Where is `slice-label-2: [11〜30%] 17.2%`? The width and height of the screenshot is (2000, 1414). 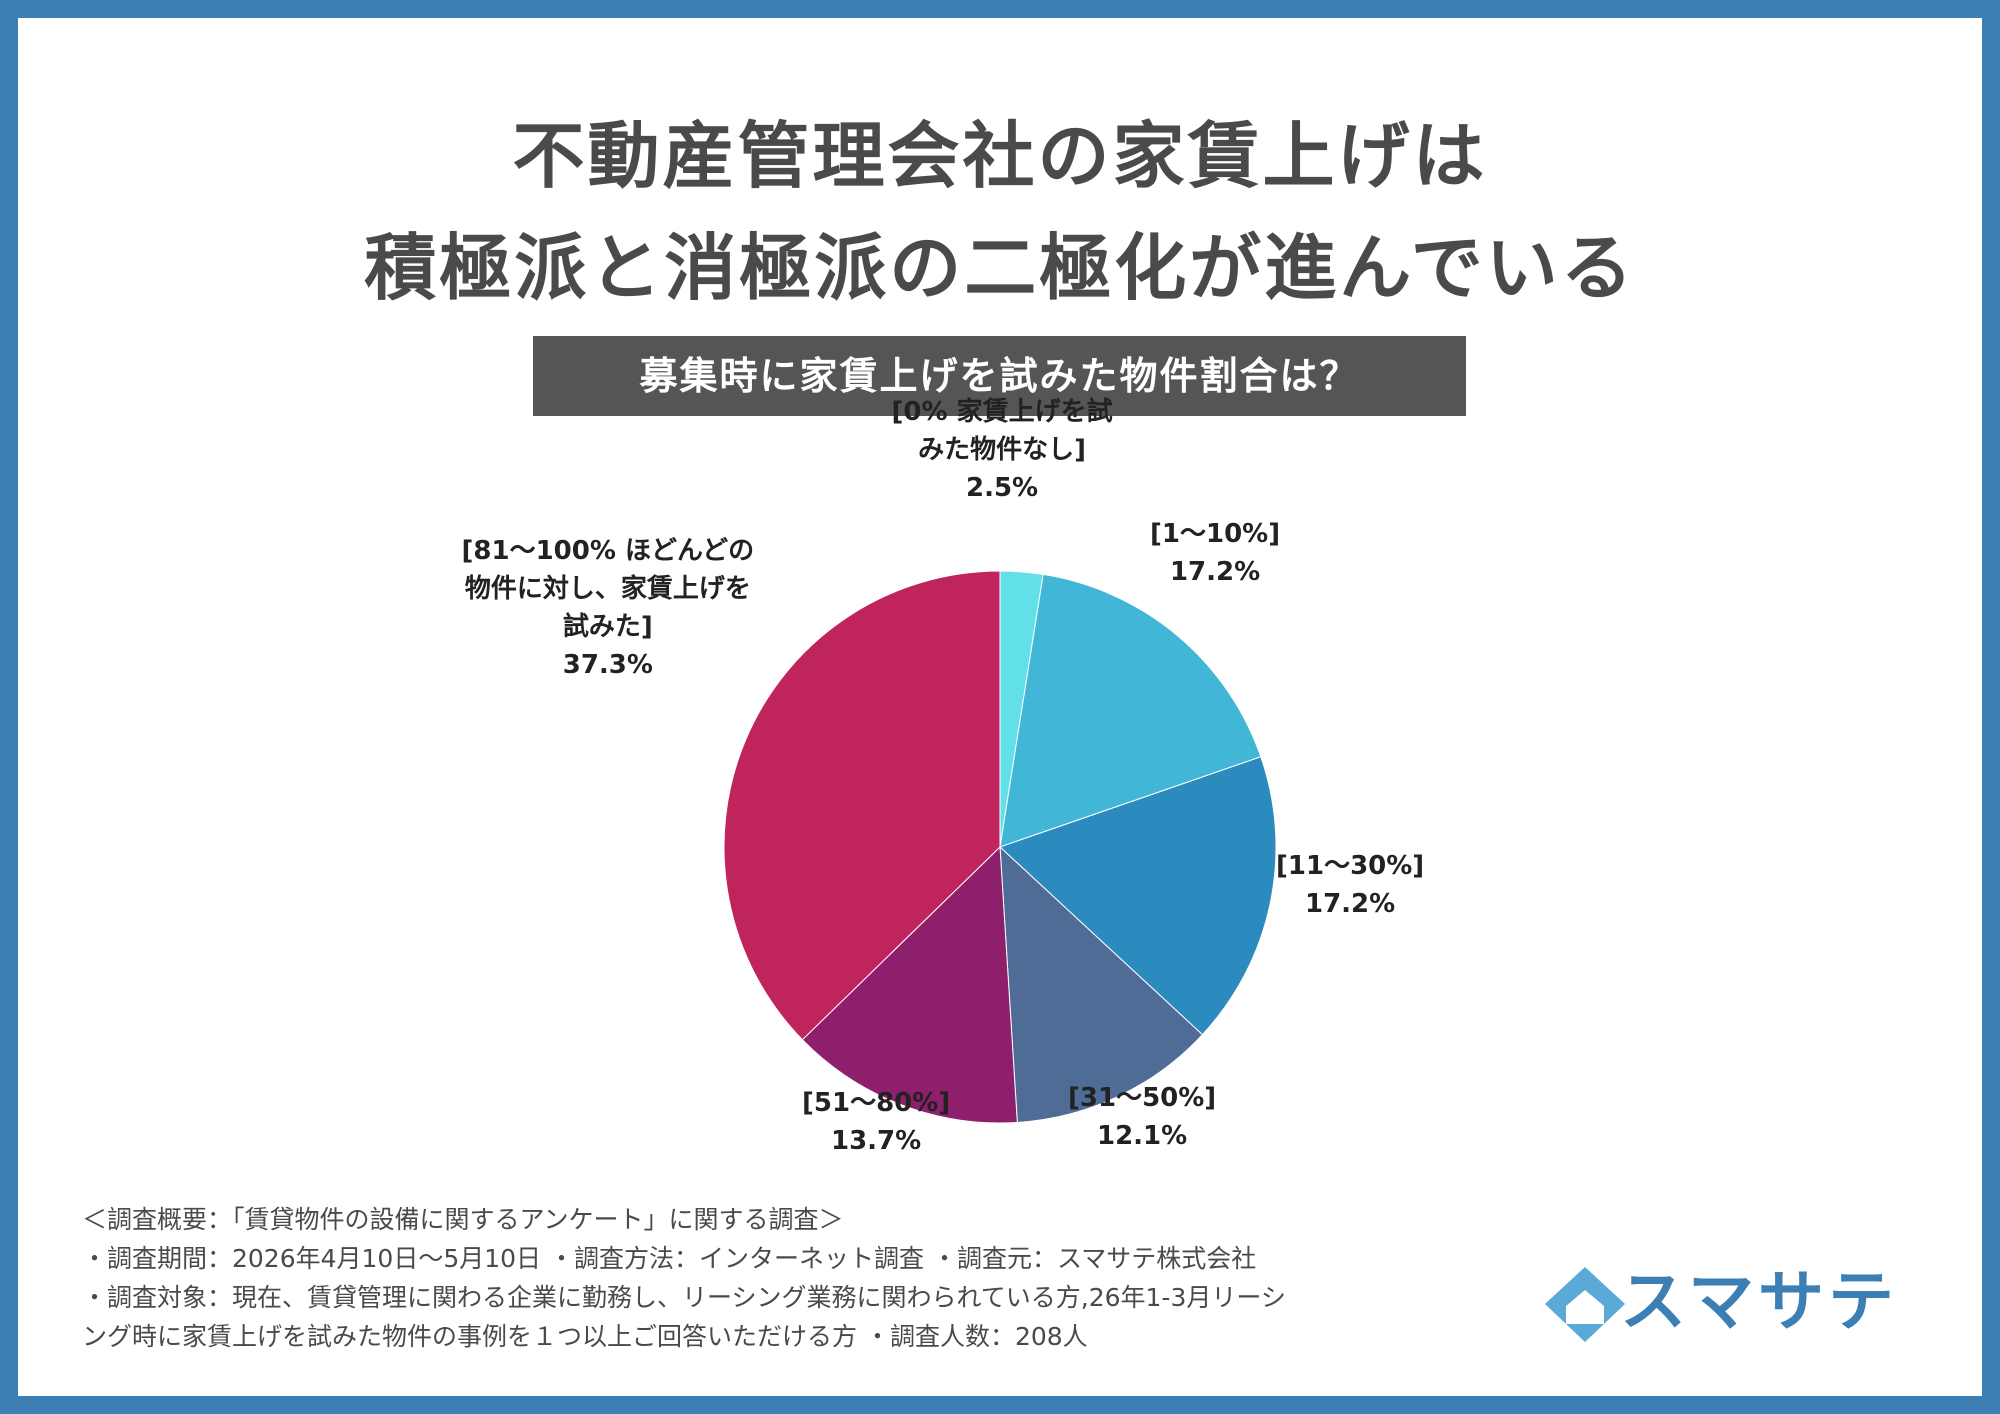 slice-label-2: [11〜30%] 17.2% is located at coordinates (1350, 885).